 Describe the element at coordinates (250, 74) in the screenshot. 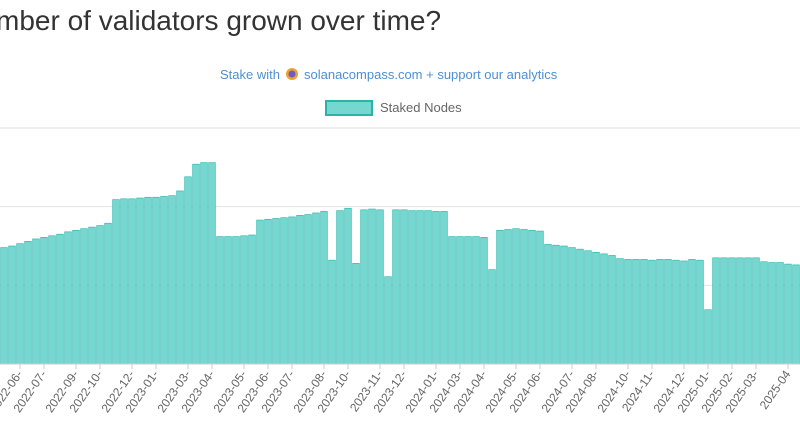

I see `subtitle-link: Stake with` at that location.